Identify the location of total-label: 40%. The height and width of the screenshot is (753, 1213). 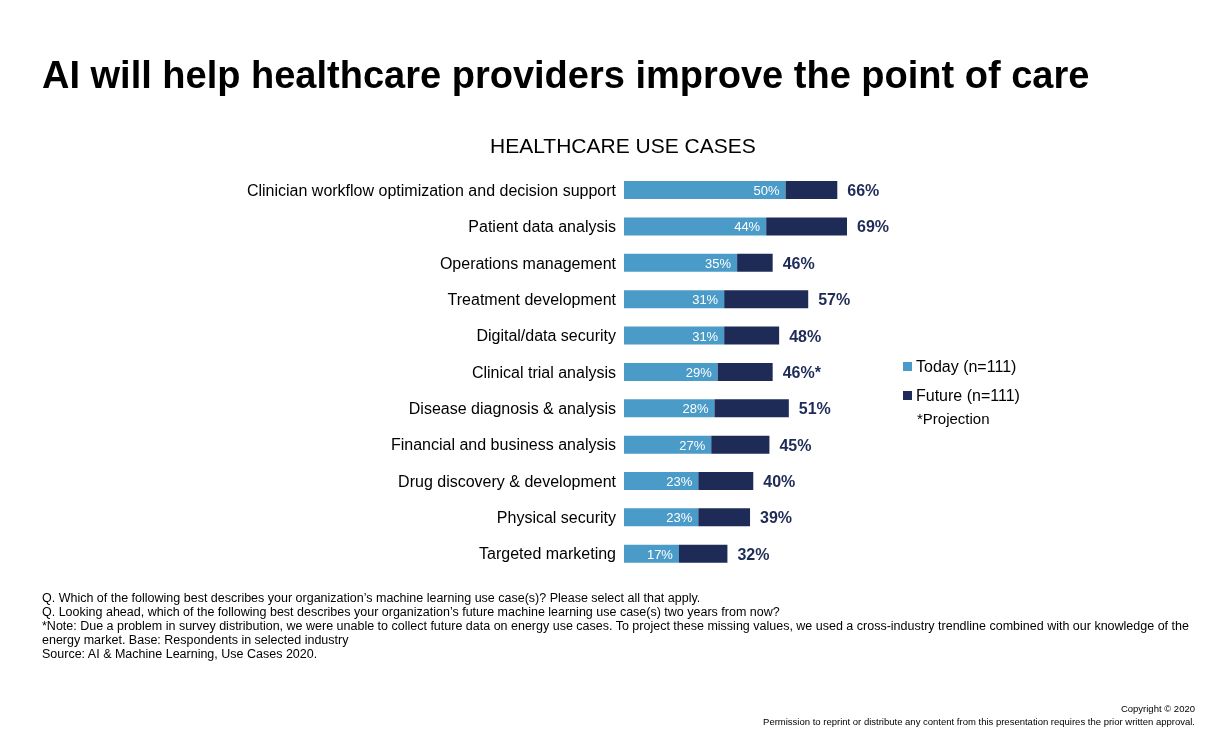
(779, 481).